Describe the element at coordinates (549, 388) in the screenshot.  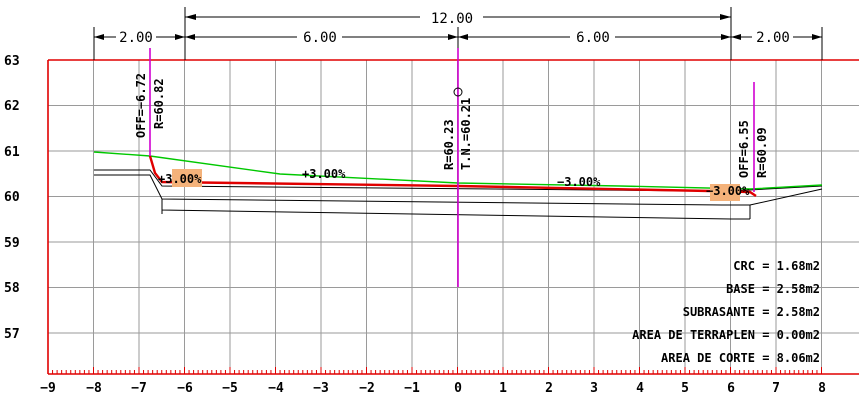
I see `x-tick-label: 2` at that location.